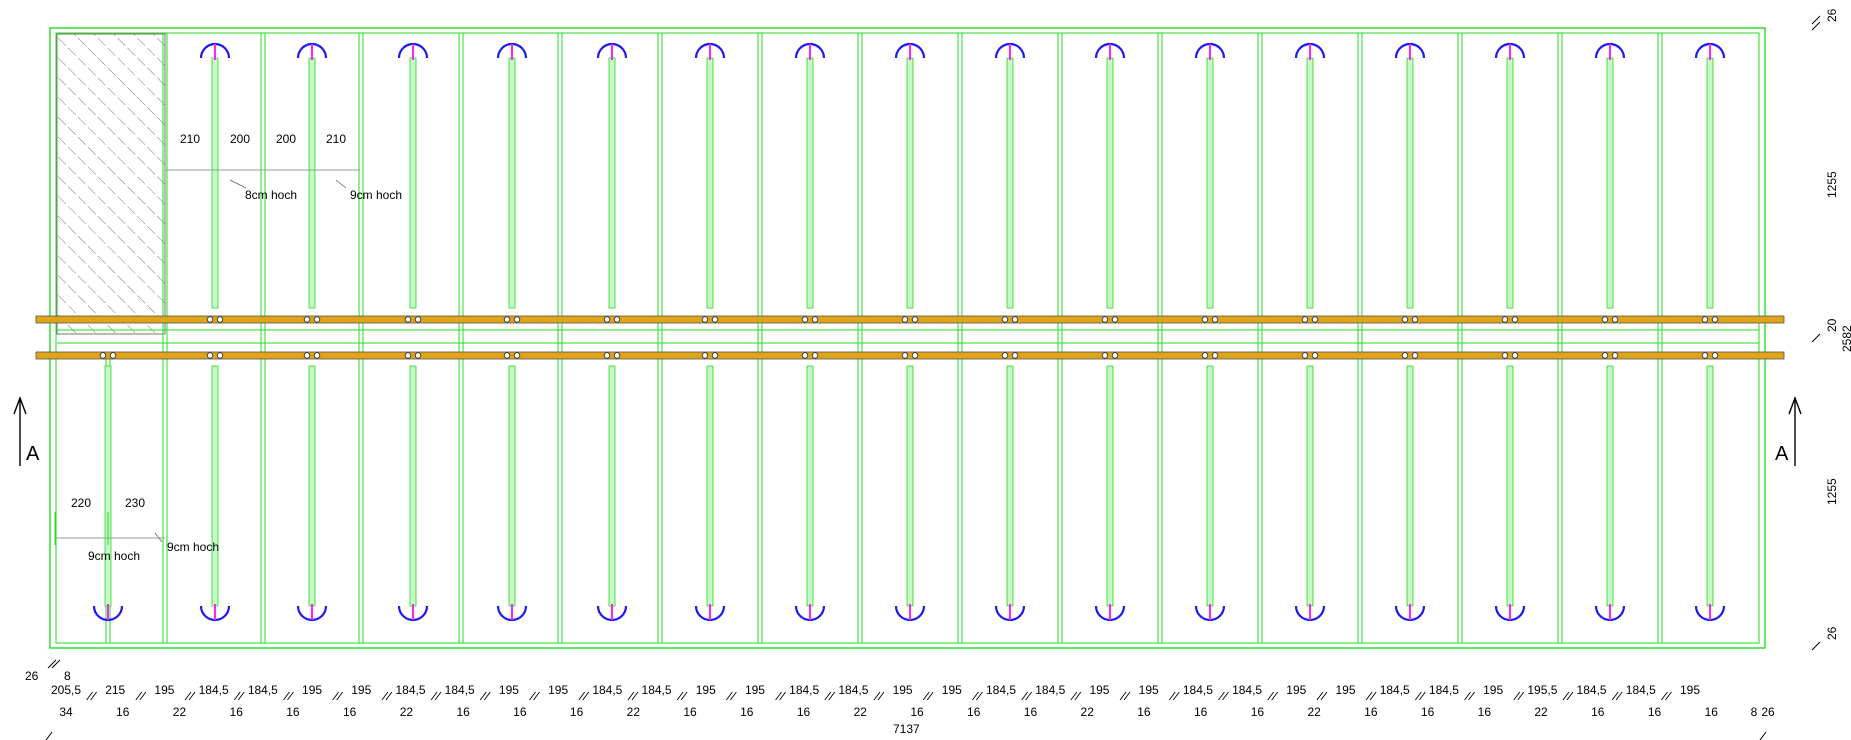 The width and height of the screenshot is (1851, 740). What do you see at coordinates (747, 712) in the screenshot?
I see `dim-row2-13: 16` at bounding box center [747, 712].